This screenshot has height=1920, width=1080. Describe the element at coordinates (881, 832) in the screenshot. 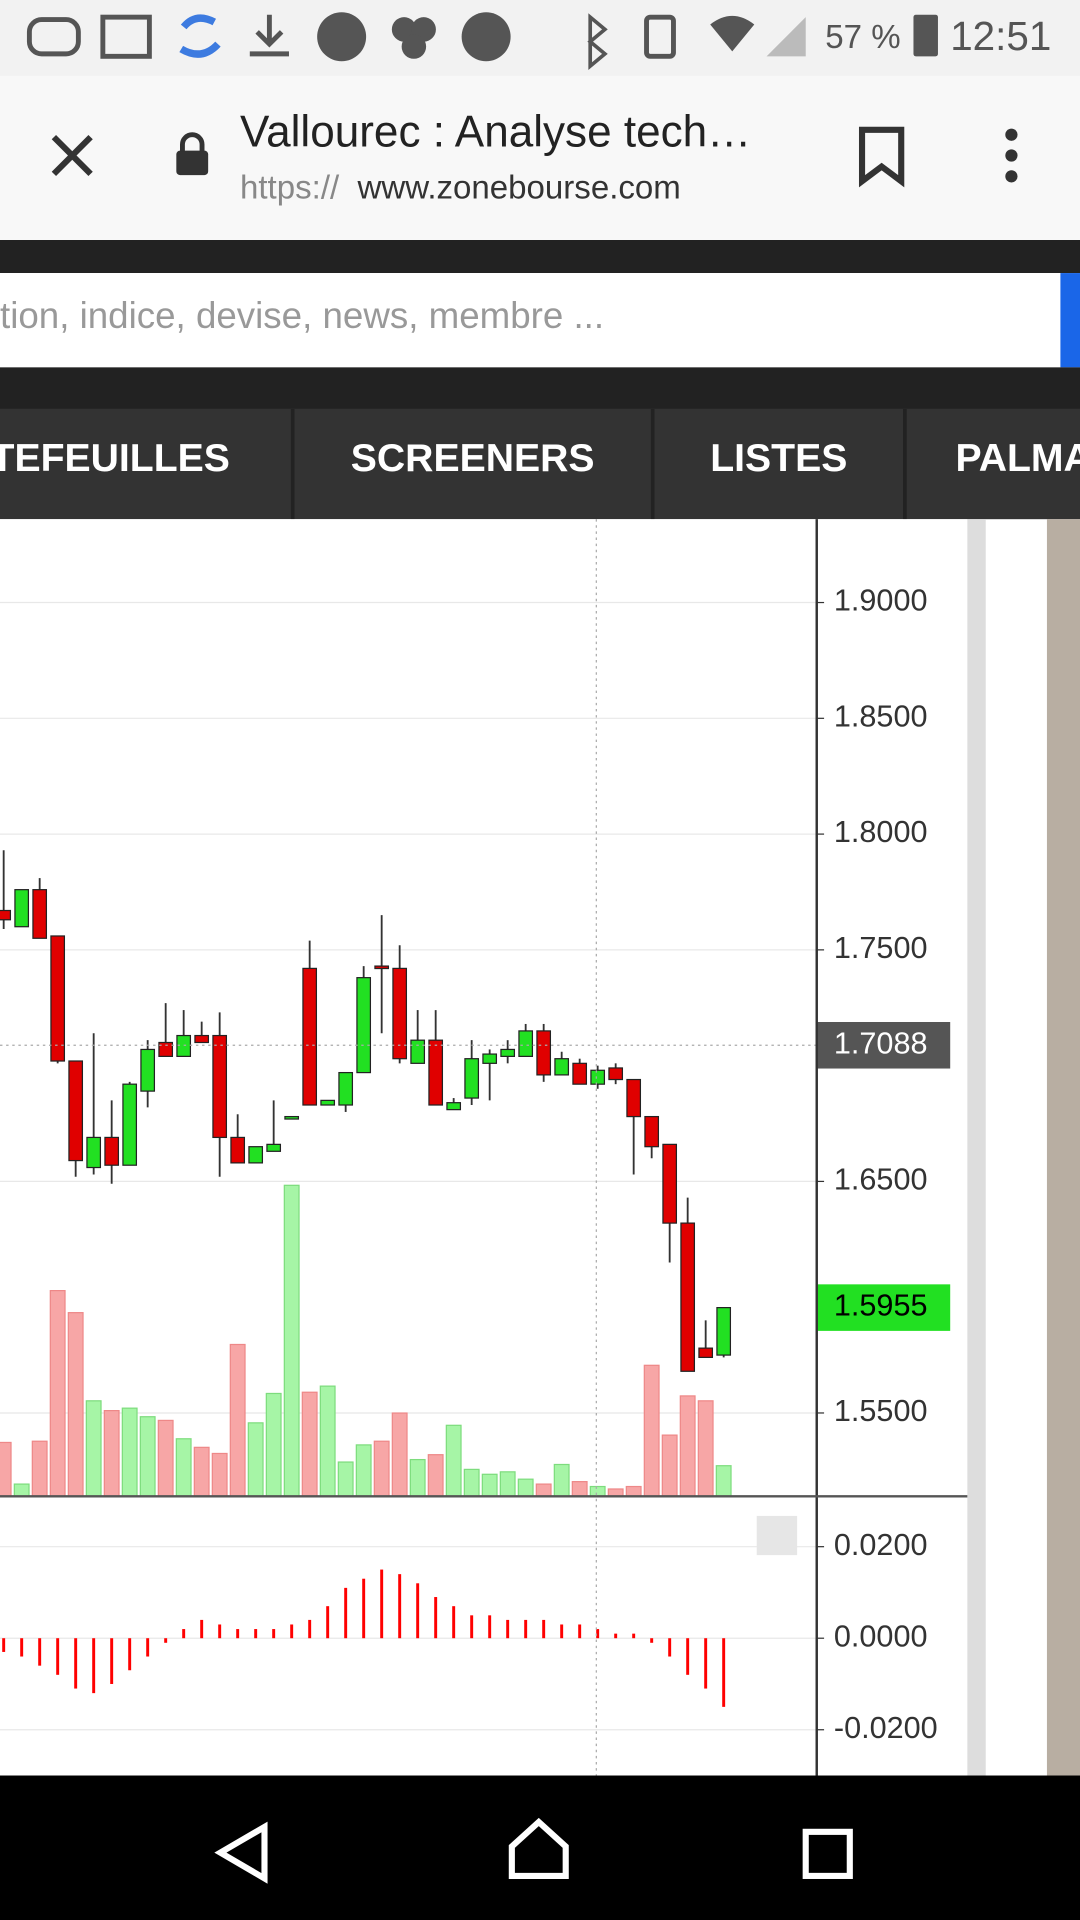

I see `y-tick-label: 1.8000` at that location.